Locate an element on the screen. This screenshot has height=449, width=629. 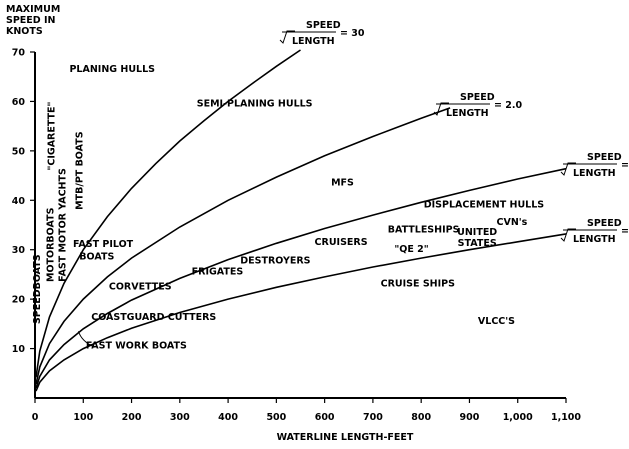
x-tick-label: 200 is located at coordinates (132, 417).